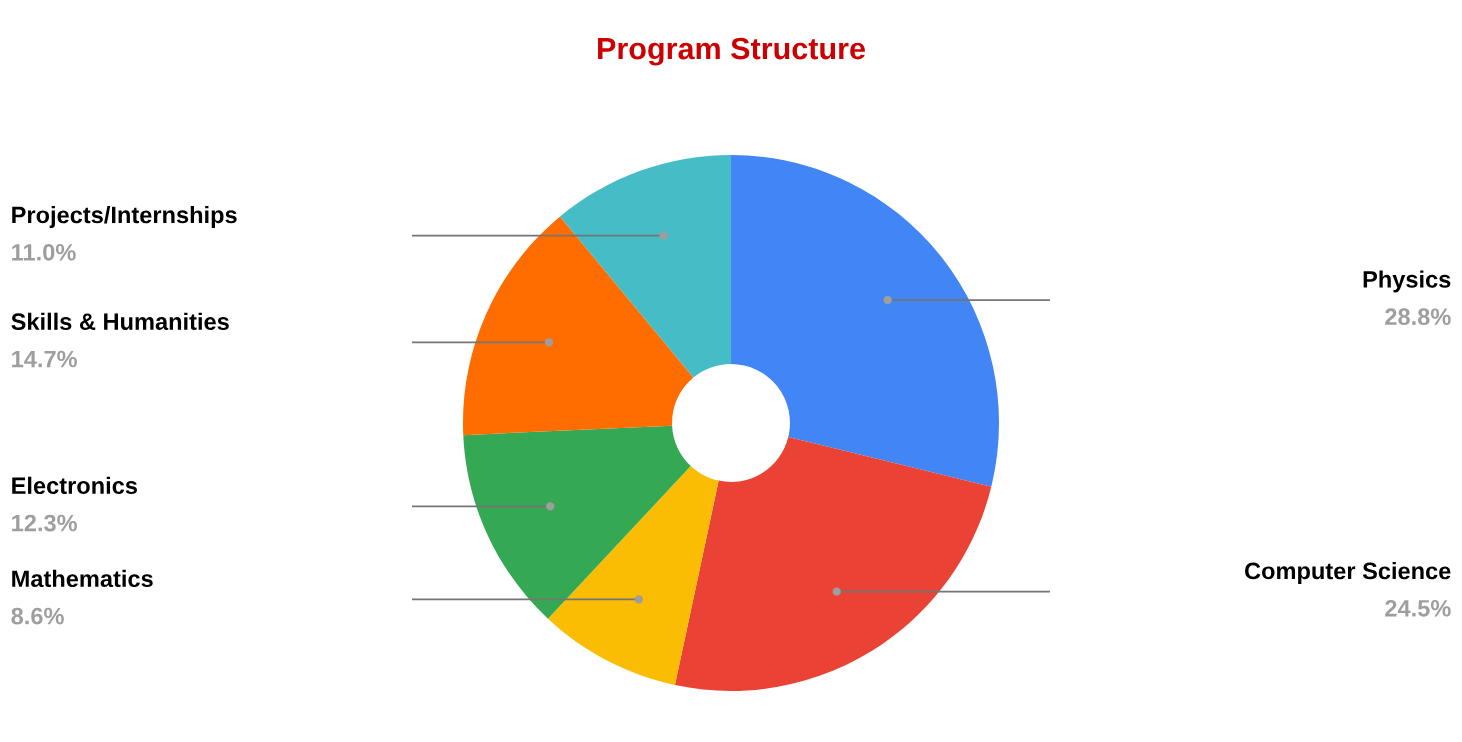 The image size is (1462, 742). I want to click on chart-title: Program Structure, so click(731, 51).